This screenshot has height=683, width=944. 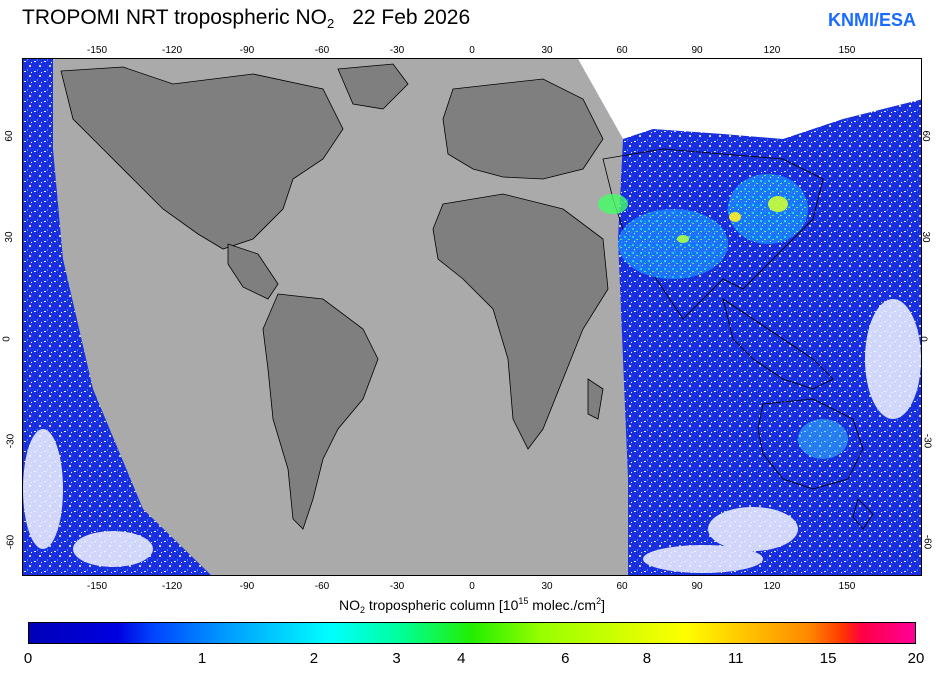 What do you see at coordinates (547, 586) in the screenshot?
I see `lon-tick-bottom: 30` at bounding box center [547, 586].